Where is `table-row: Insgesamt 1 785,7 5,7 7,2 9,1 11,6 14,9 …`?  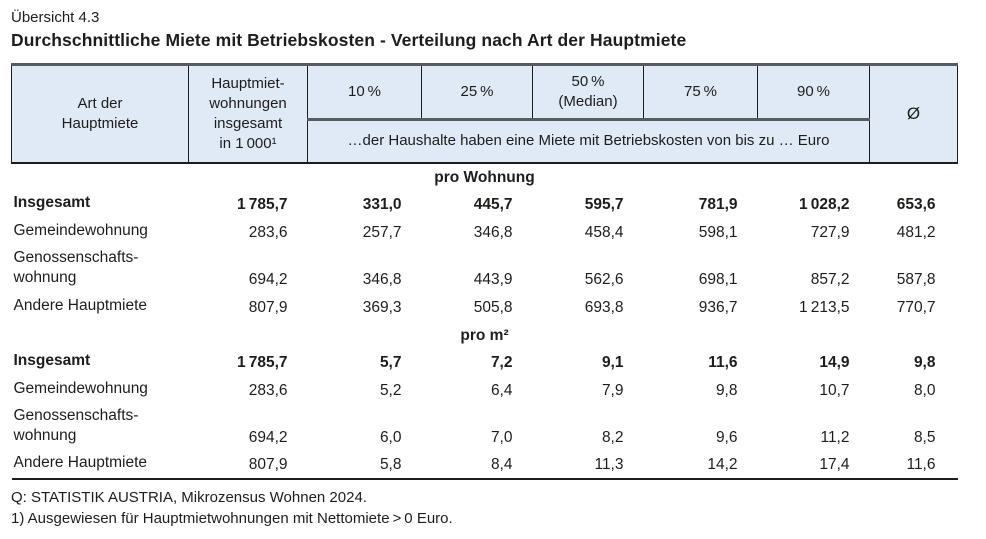 table-row: Insgesamt 1 785,7 5,7 7,2 9,1 11,6 14,9 … is located at coordinates (485, 362).